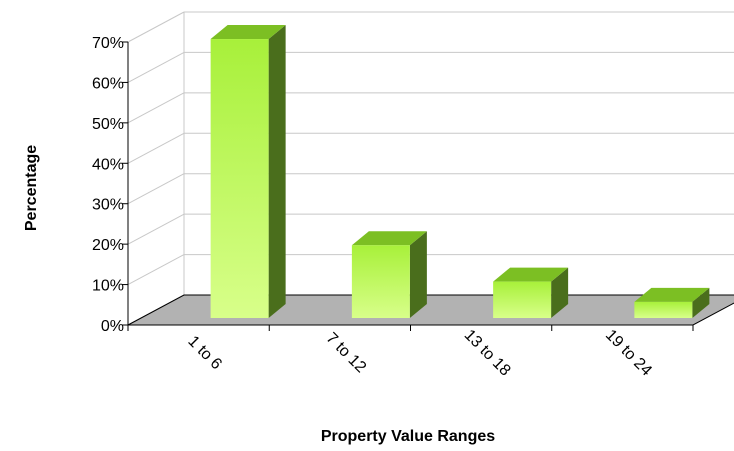 The height and width of the screenshot is (451, 734). I want to click on y-tick-label: 0%, so click(112, 326).